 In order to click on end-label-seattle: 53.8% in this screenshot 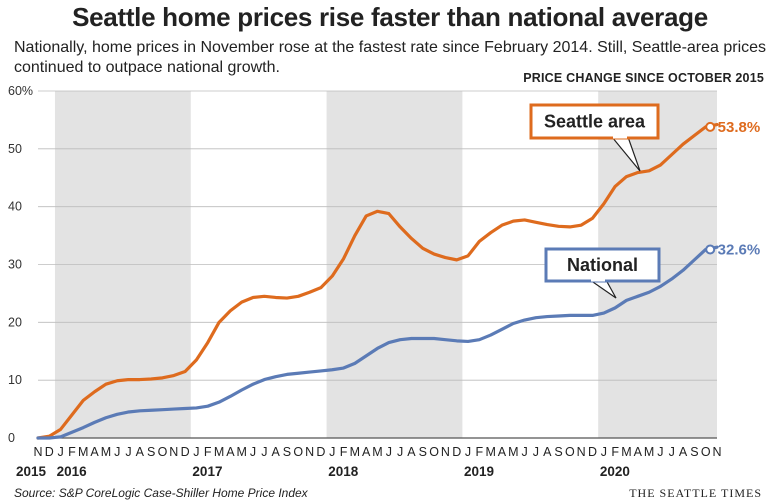, I will do `click(739, 127)`.